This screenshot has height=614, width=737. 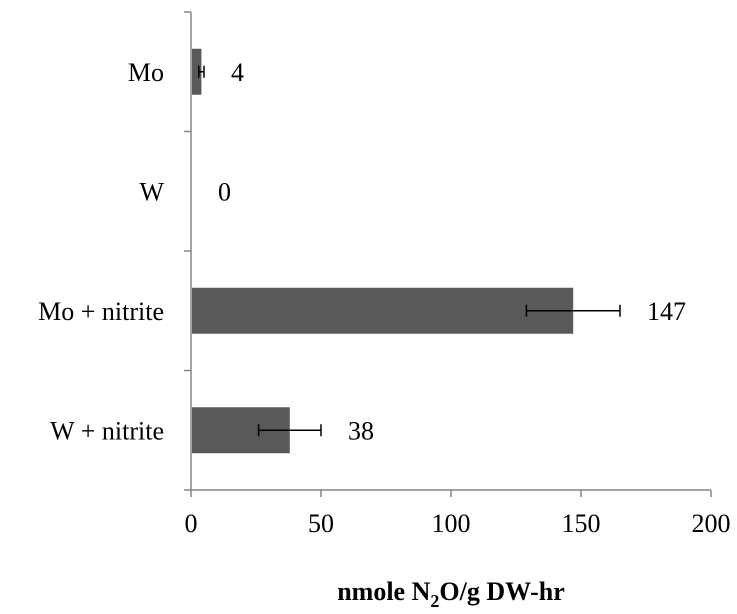 What do you see at coordinates (451, 523) in the screenshot?
I see `x-tick-label: 100` at bounding box center [451, 523].